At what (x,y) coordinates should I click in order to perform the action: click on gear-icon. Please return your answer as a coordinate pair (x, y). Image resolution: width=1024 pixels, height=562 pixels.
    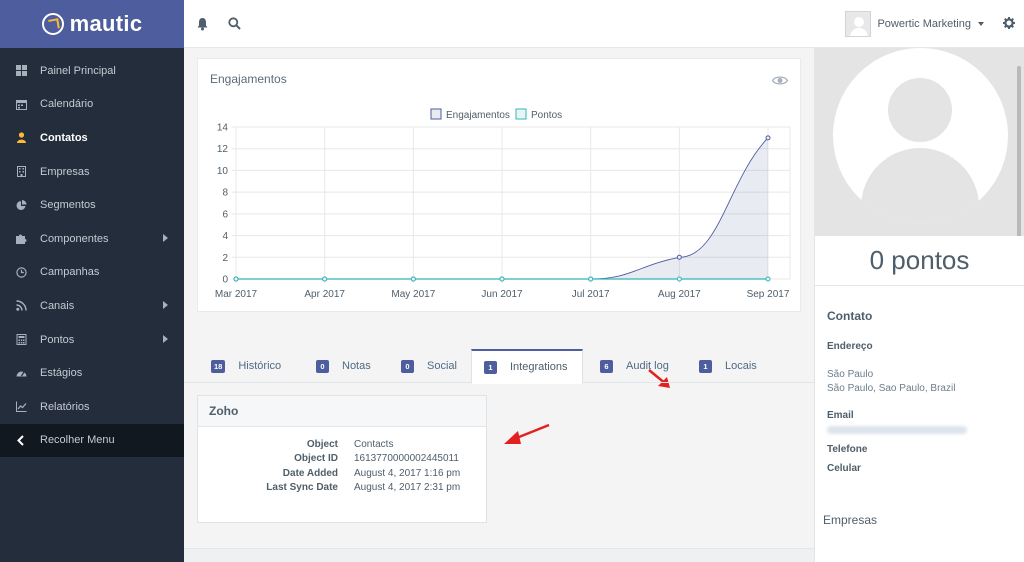
    Looking at the image, I should click on (1009, 25).